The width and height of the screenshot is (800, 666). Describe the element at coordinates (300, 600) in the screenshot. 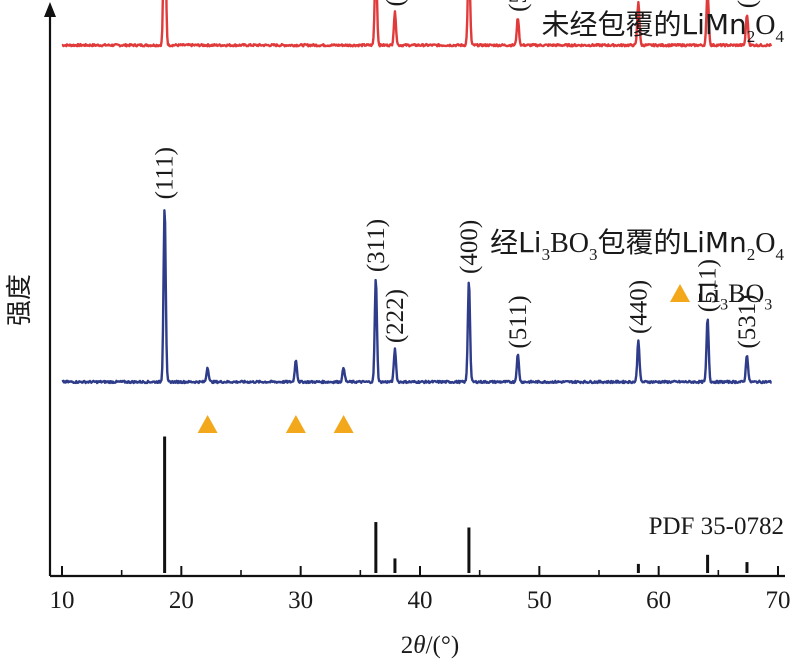

I see `x-tick-label: 30` at that location.